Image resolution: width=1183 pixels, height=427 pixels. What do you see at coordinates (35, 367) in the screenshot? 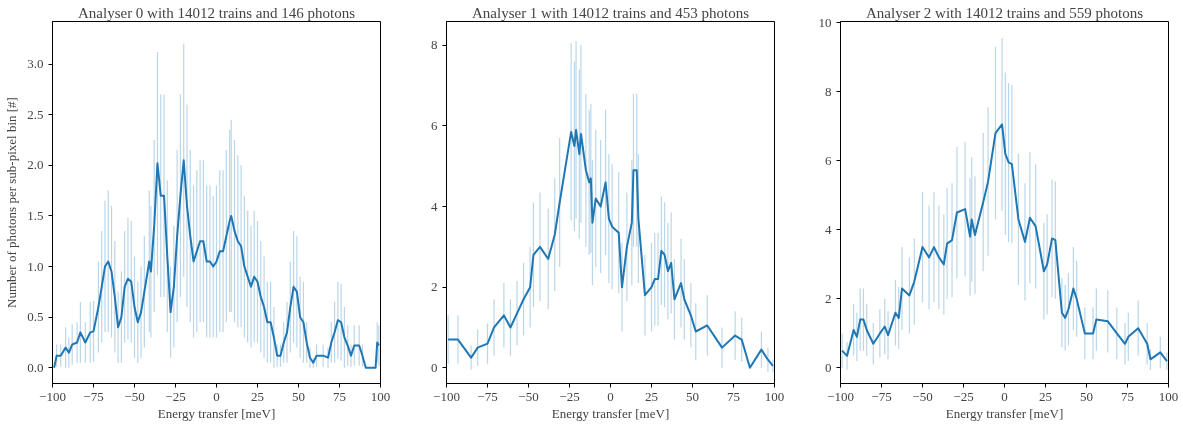
I see `y-tick-label: 0.0` at bounding box center [35, 367].